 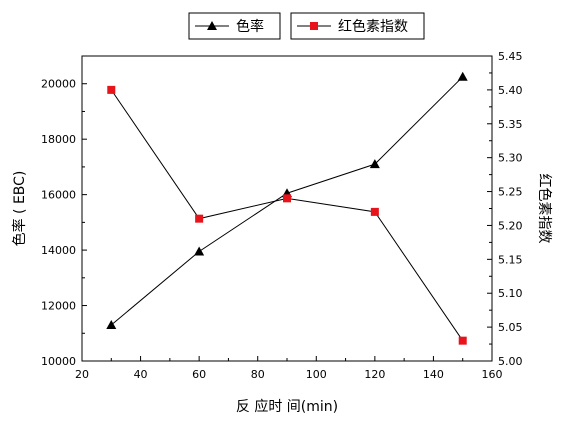 What do you see at coordinates (510, 225) in the screenshot?
I see `y-right-tick-label: 5.20` at bounding box center [510, 225].